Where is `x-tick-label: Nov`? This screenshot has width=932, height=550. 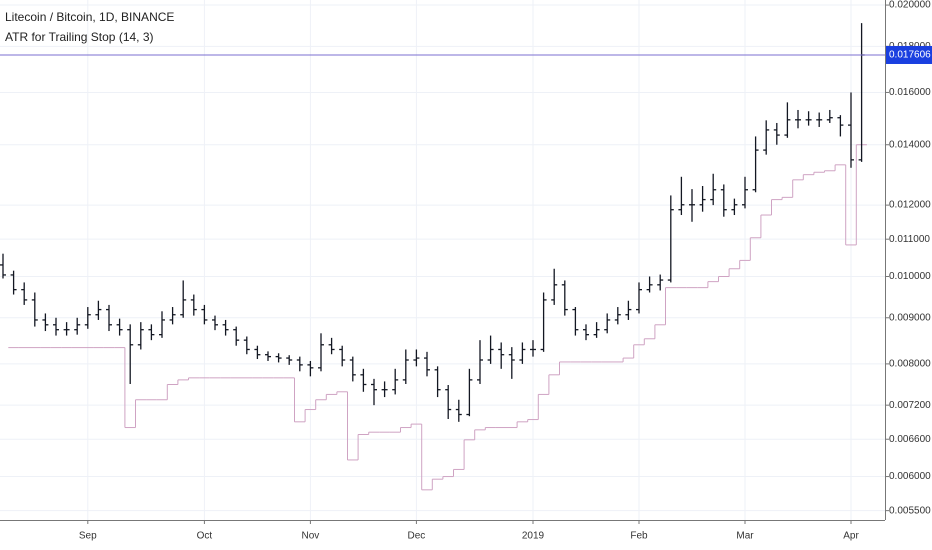
x-tick-label: Nov is located at coordinates (311, 536).